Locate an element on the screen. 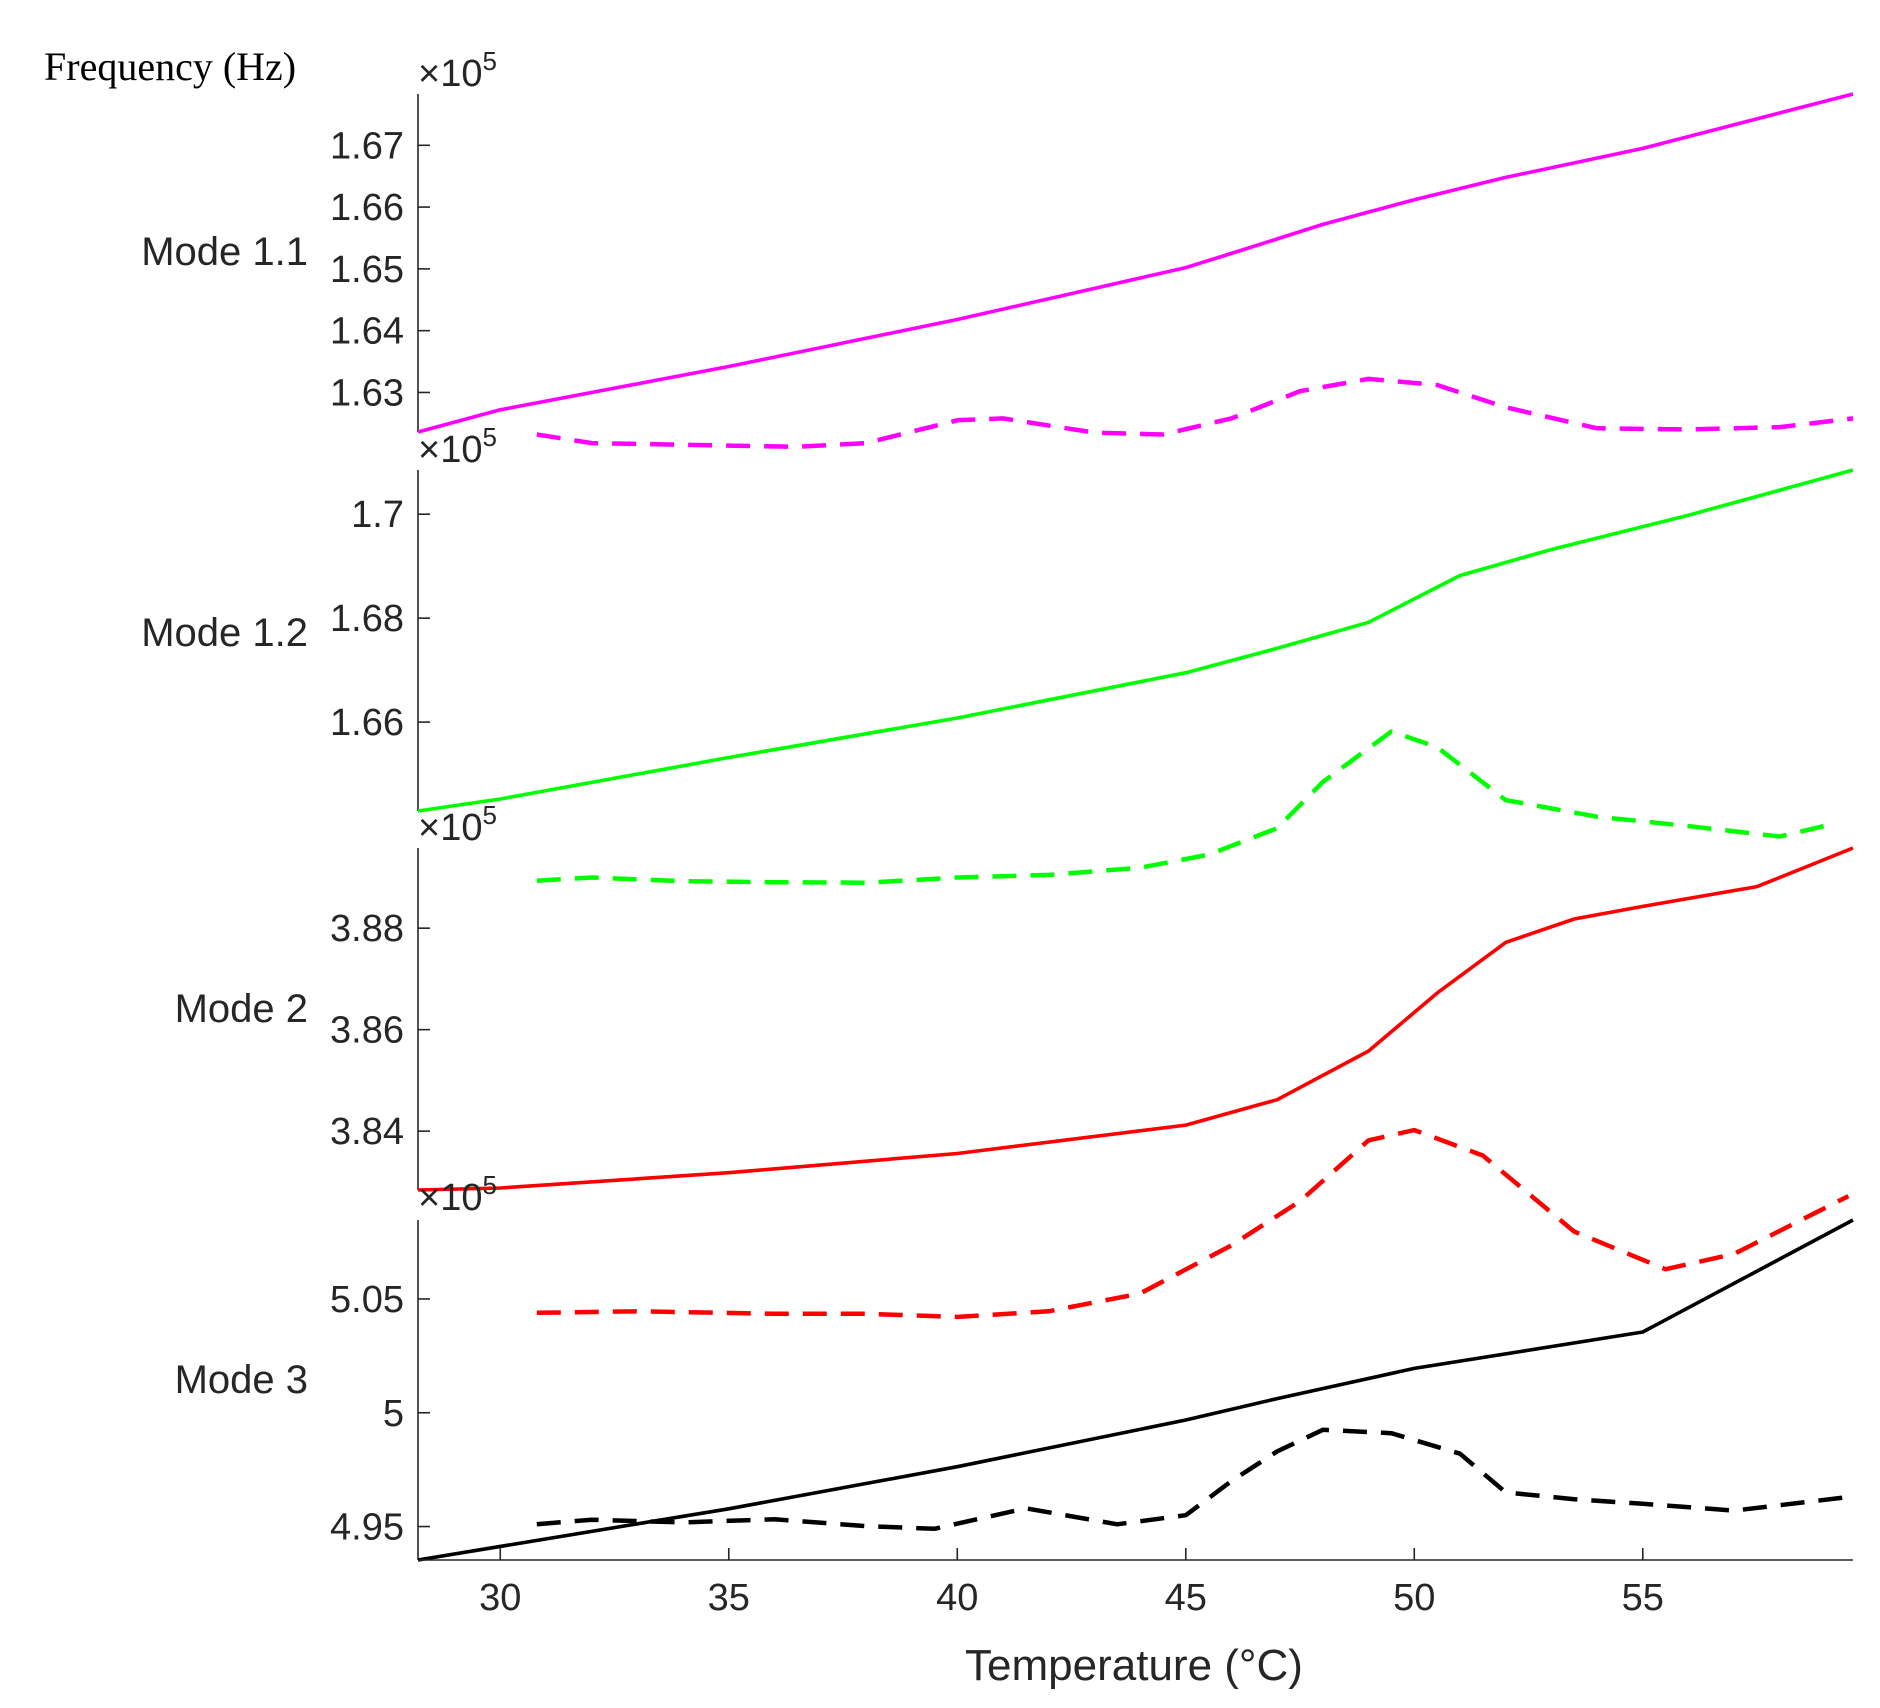 The height and width of the screenshot is (1708, 1880). y-tick-label: 3.86 is located at coordinates (367, 1031).